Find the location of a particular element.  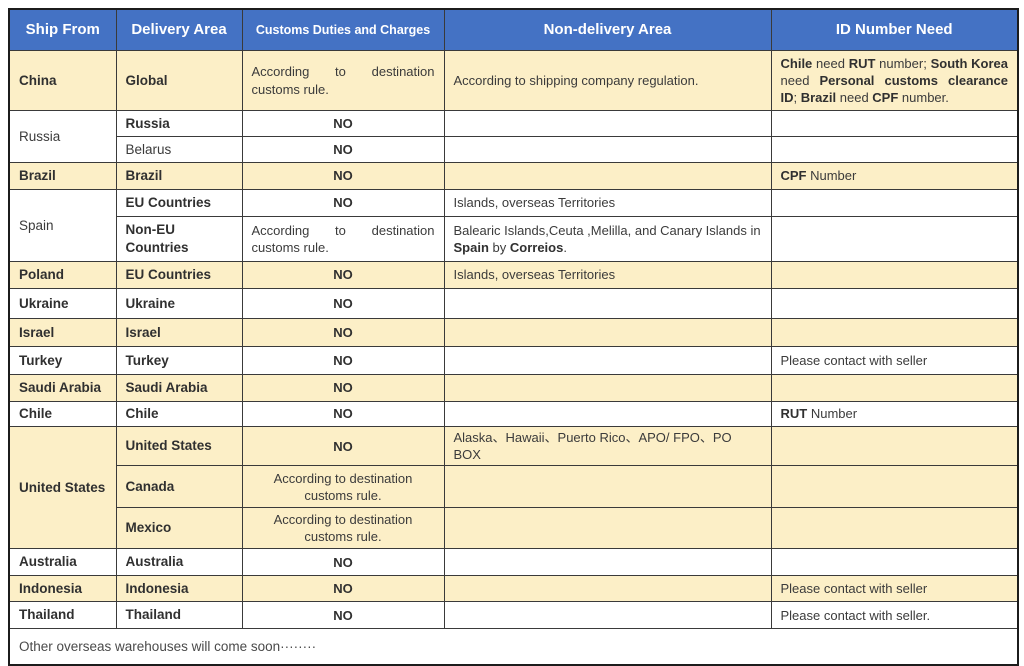

text: number. is located at coordinates (923, 98).